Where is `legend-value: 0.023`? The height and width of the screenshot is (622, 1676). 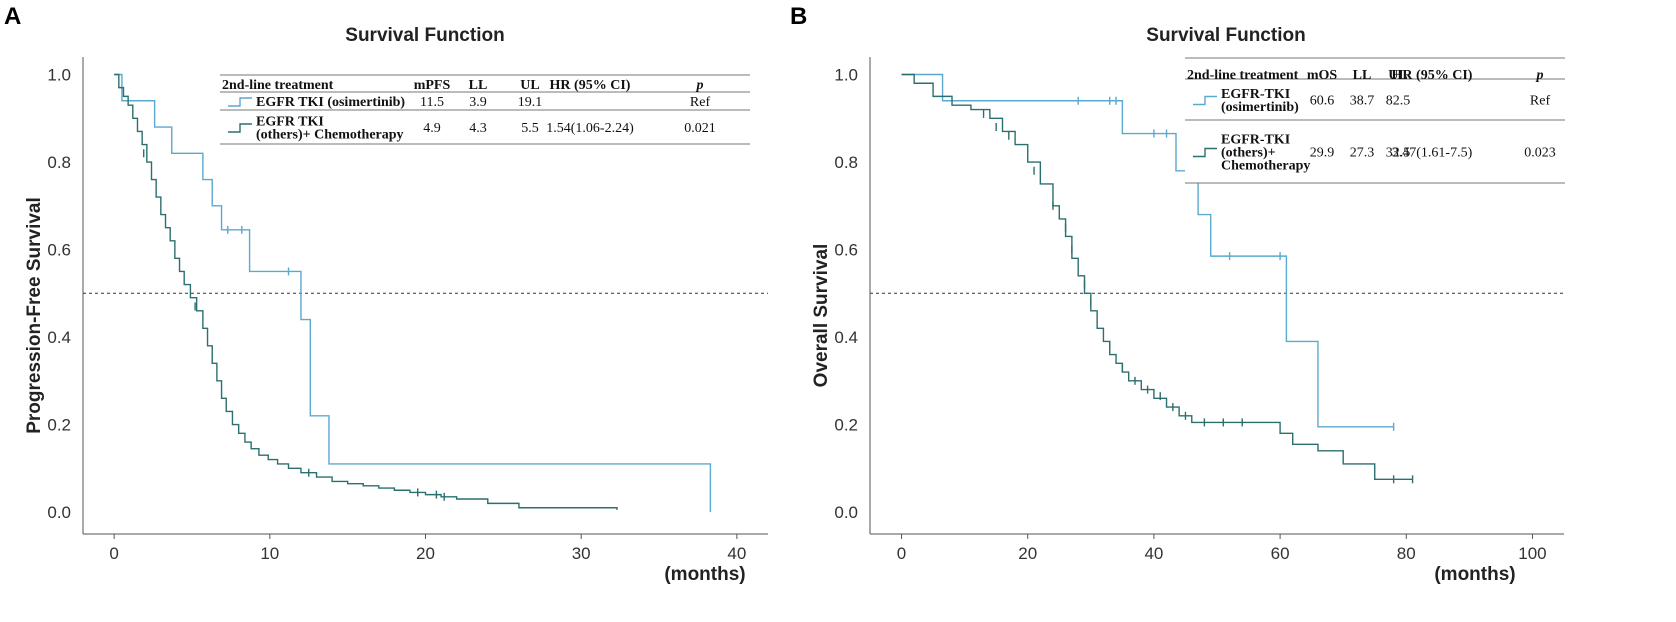 legend-value: 0.023 is located at coordinates (1540, 153).